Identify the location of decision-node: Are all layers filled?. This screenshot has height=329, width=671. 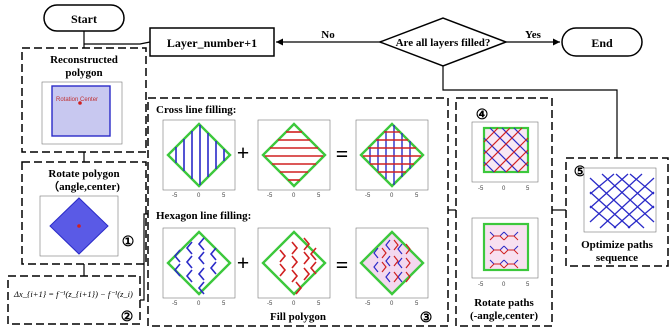
(443, 42).